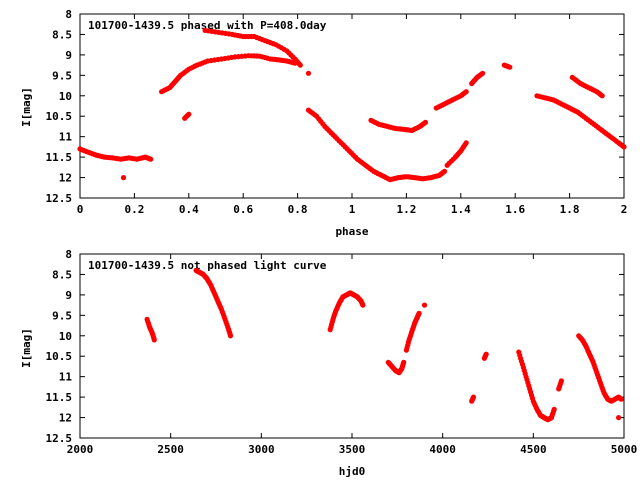 The image size is (640, 480). What do you see at coordinates (80, 209) in the screenshot?
I see `x-tick-label: 0` at bounding box center [80, 209].